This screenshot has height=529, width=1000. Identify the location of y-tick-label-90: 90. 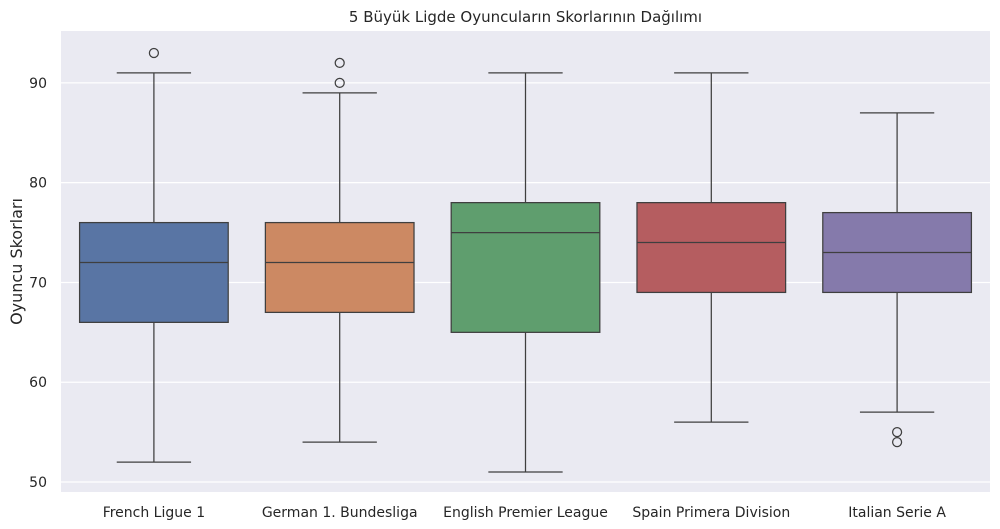
(38, 84).